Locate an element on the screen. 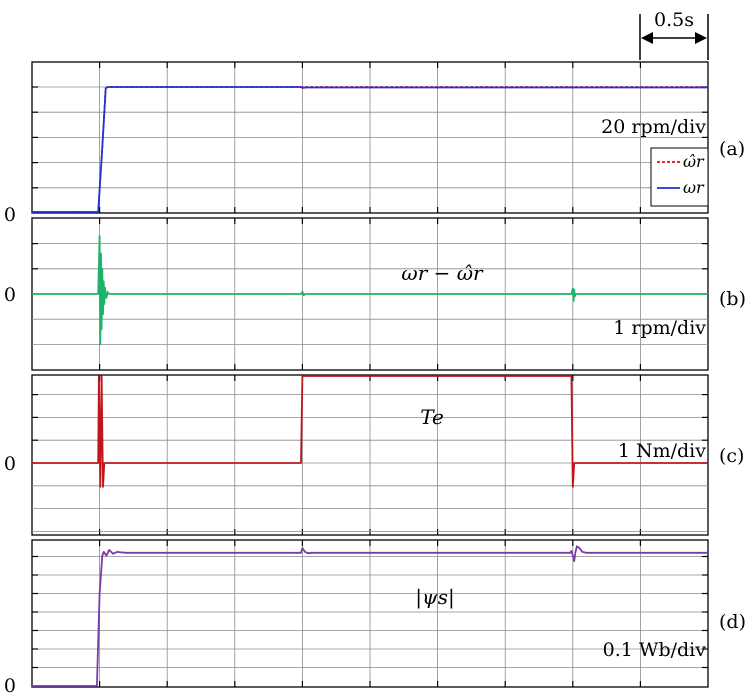 The height and width of the screenshot is (695, 755). panel-a-zero-label: 0 is located at coordinates (10, 215).